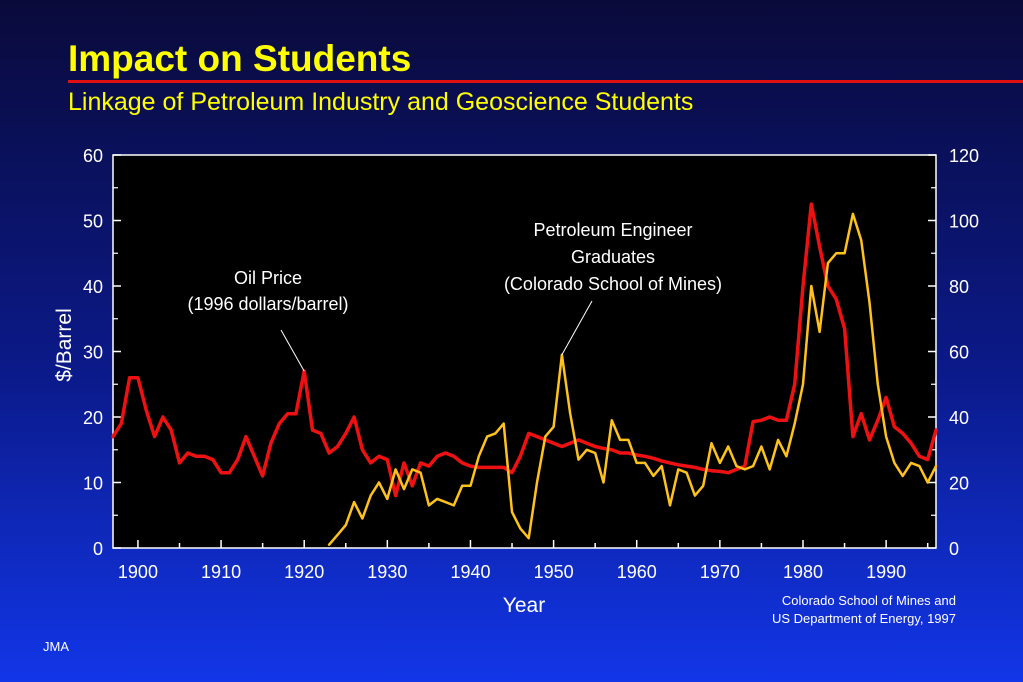 The width and height of the screenshot is (1023, 682). What do you see at coordinates (612, 230) in the screenshot?
I see `annotation-grad-line: Petroleum Engineer` at bounding box center [612, 230].